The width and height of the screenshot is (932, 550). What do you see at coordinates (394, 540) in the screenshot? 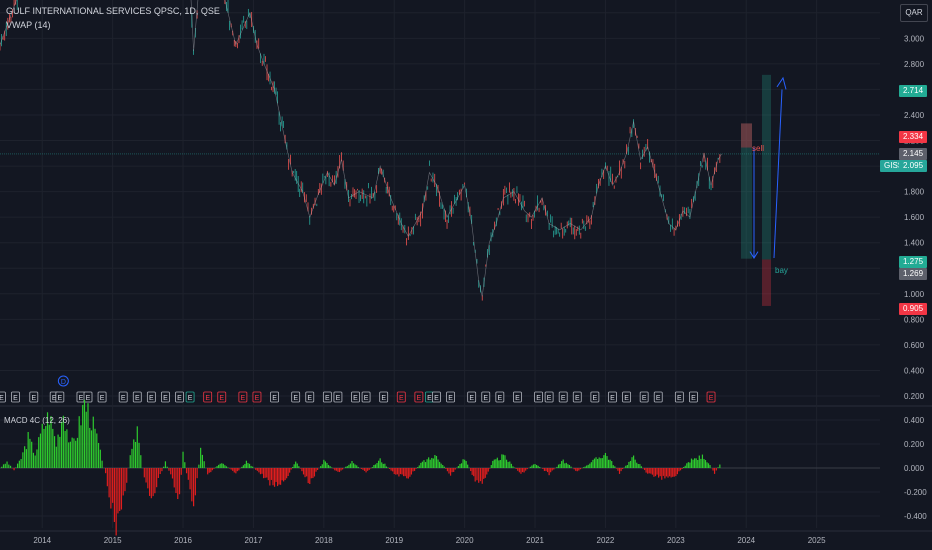
I see `time-tick-label: 2019` at bounding box center [394, 540].